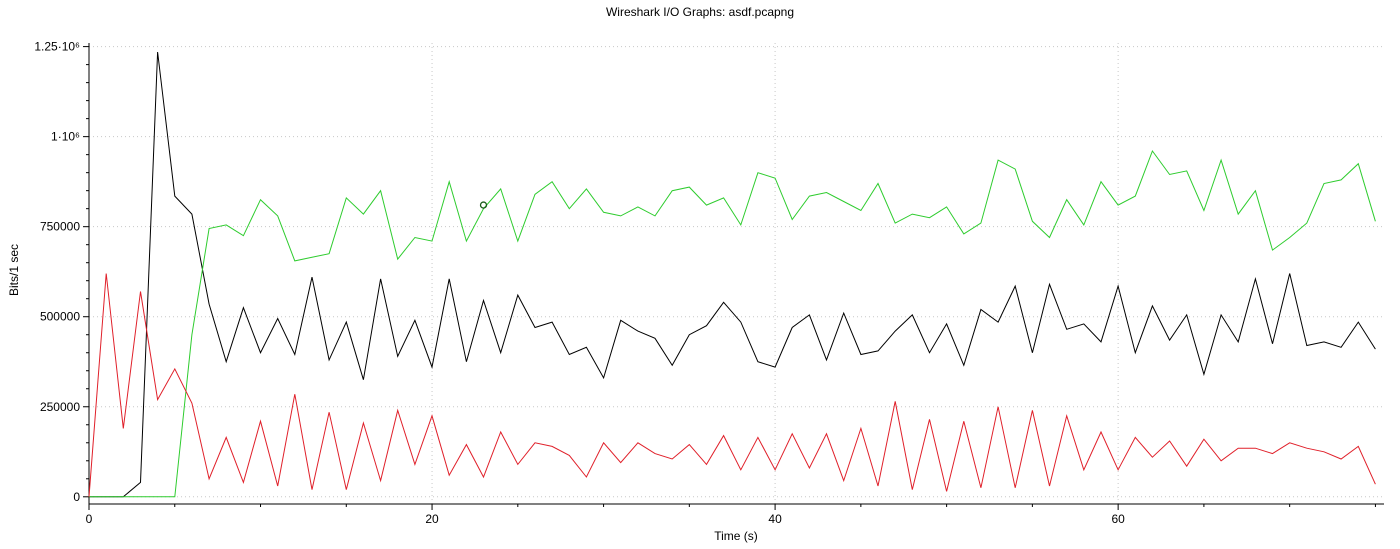  I want to click on y-tick-label: 250000, so click(60, 407).